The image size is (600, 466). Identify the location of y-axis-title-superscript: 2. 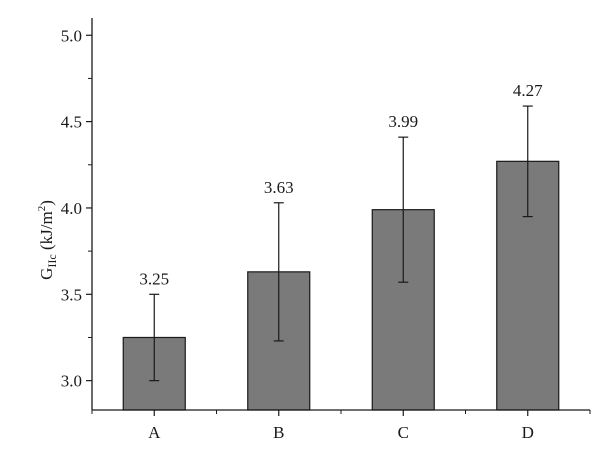
(42, 209).